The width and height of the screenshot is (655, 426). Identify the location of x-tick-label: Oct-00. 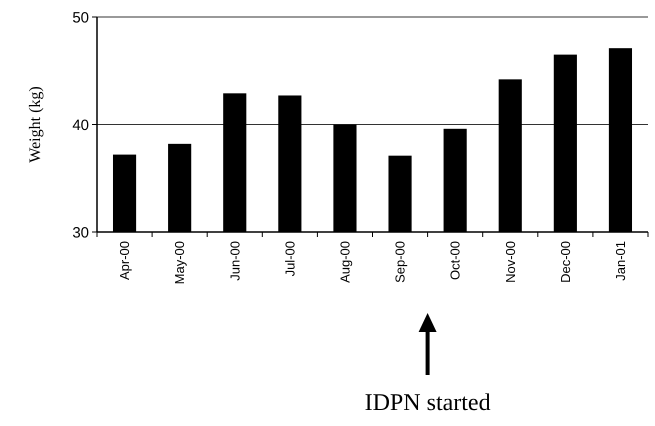
(455, 260).